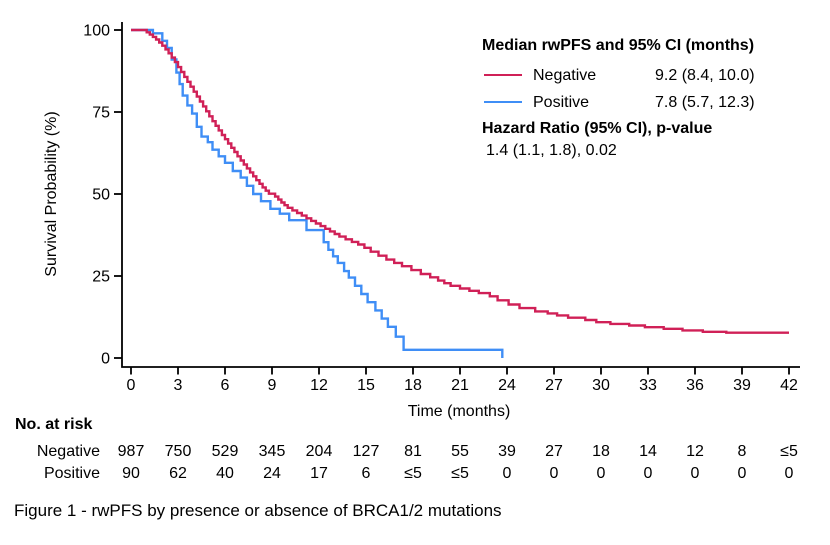  What do you see at coordinates (68, 451) in the screenshot?
I see `risk-row-label: Negative` at bounding box center [68, 451].